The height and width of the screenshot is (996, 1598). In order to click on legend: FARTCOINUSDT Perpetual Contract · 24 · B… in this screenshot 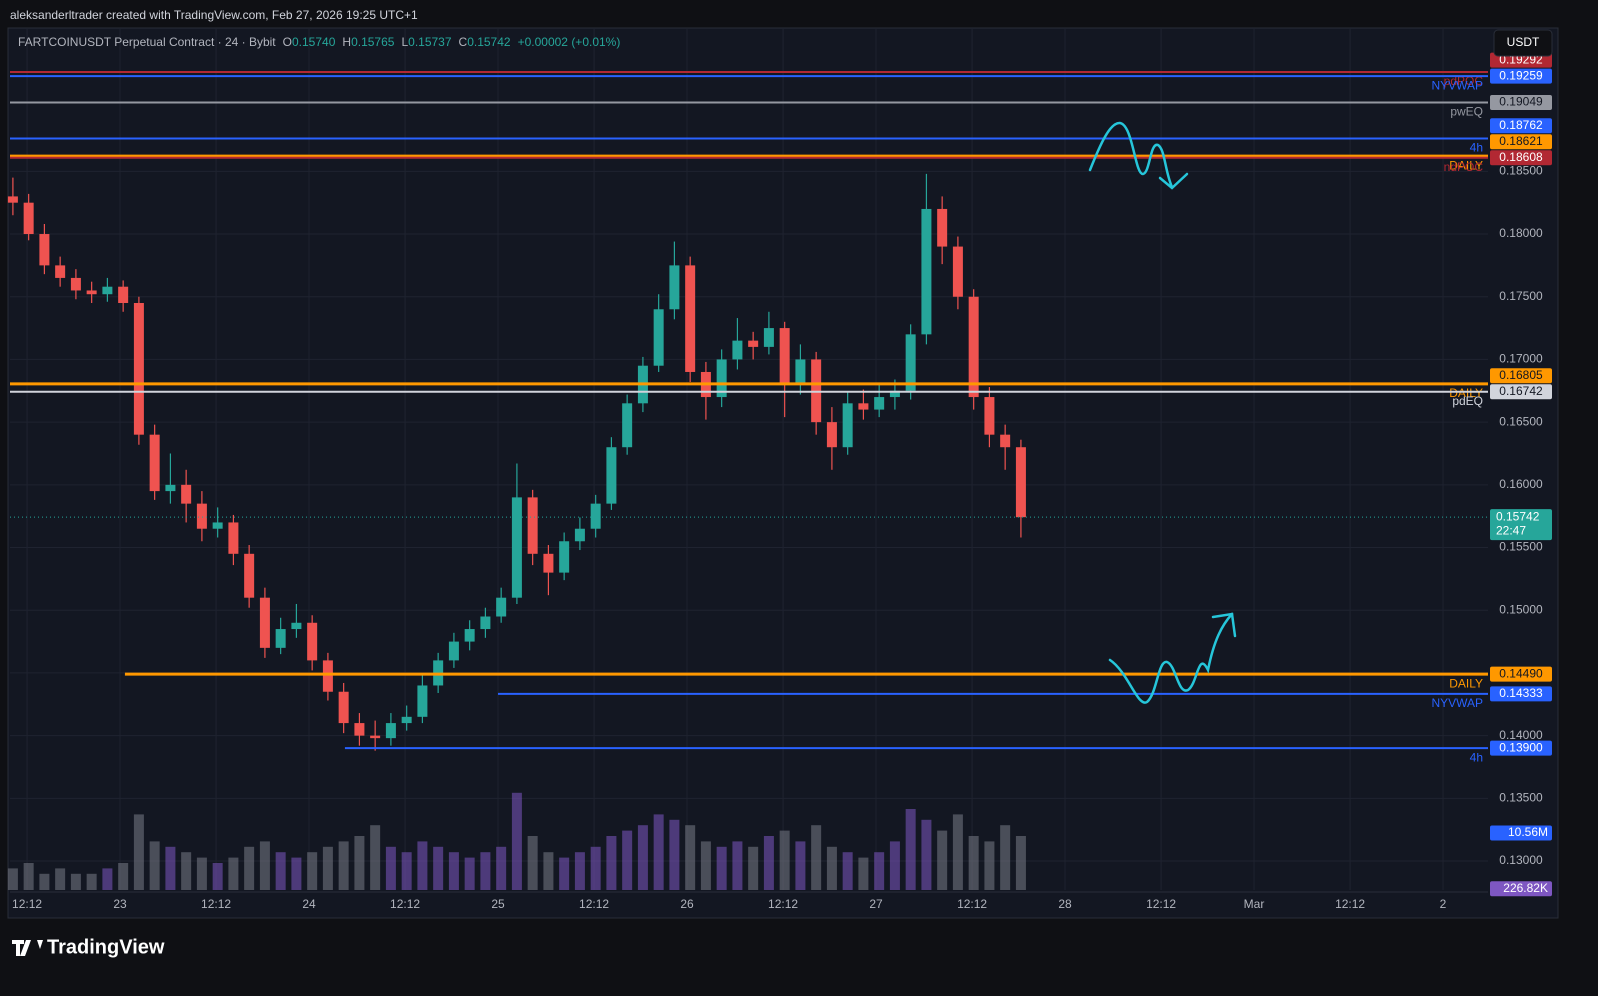, I will do `click(319, 42)`.